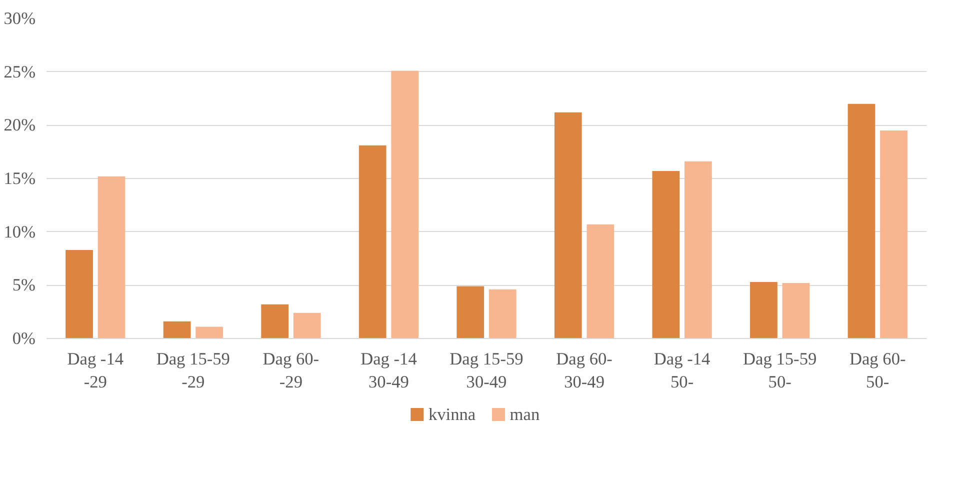  What do you see at coordinates (291, 371) in the screenshot?
I see `x-tick-label: Dag 60- -29` at bounding box center [291, 371].